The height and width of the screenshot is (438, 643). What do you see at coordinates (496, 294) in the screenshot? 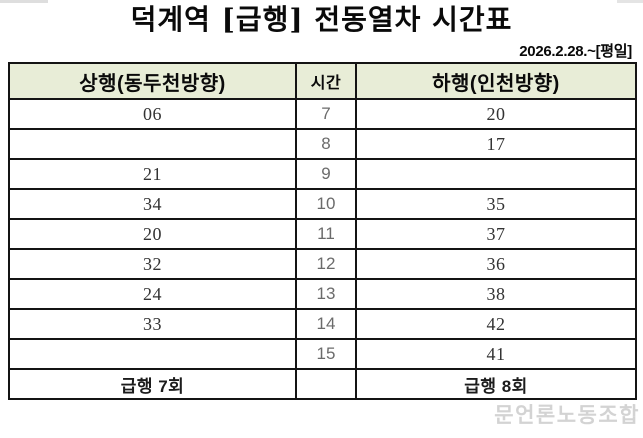
I see `timetable-cell-down: 38` at bounding box center [496, 294].